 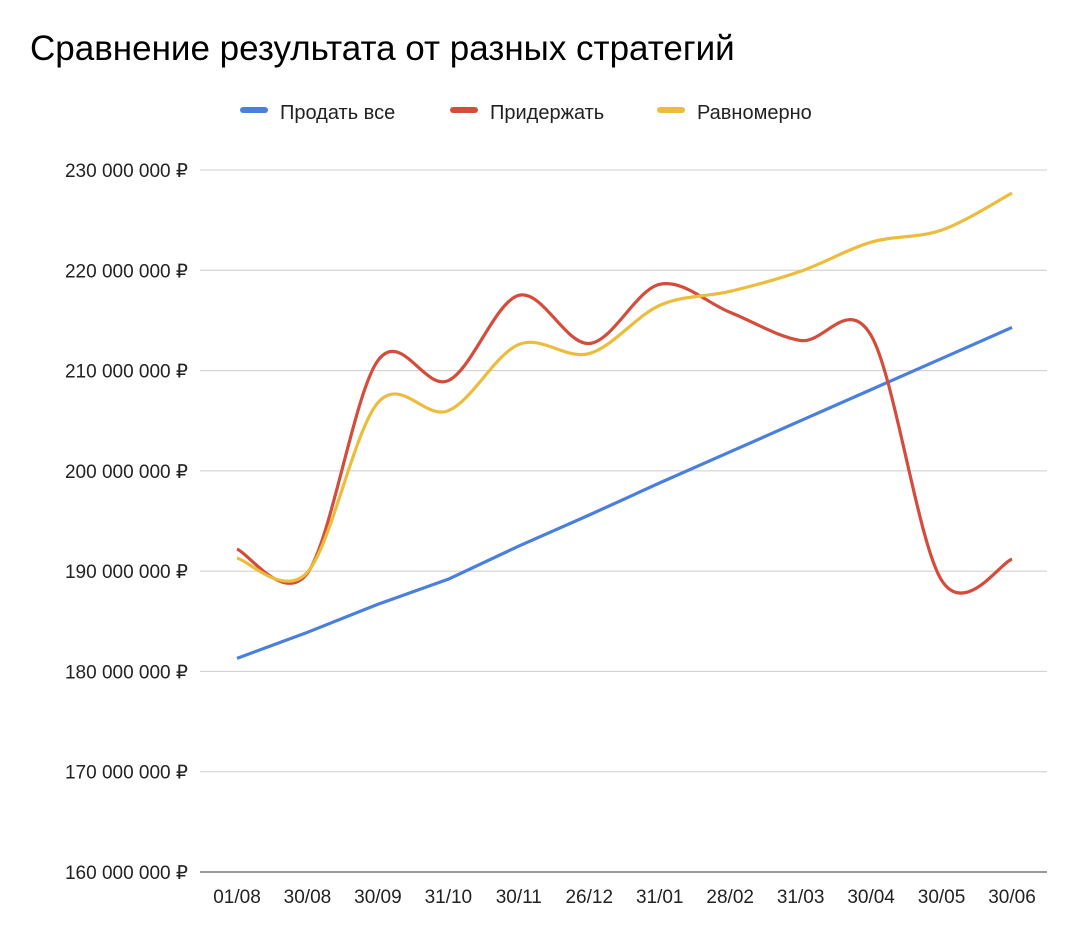 I want to click on y-tick-label: 210 000 000 ₽, so click(x=126, y=372).